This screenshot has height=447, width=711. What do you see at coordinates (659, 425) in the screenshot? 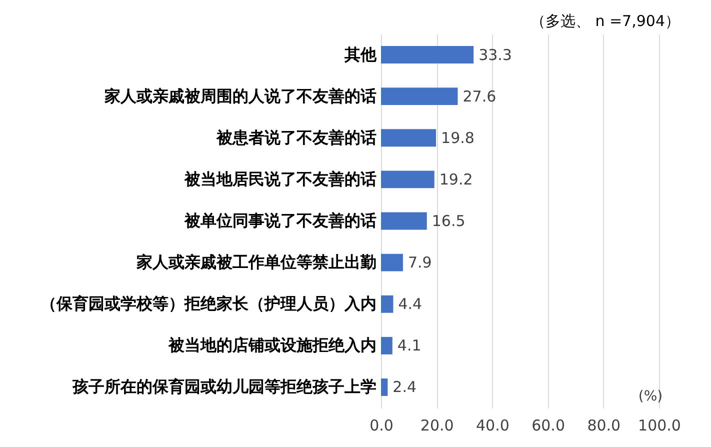
I see `x-tick-label: 100.0` at bounding box center [659, 425].